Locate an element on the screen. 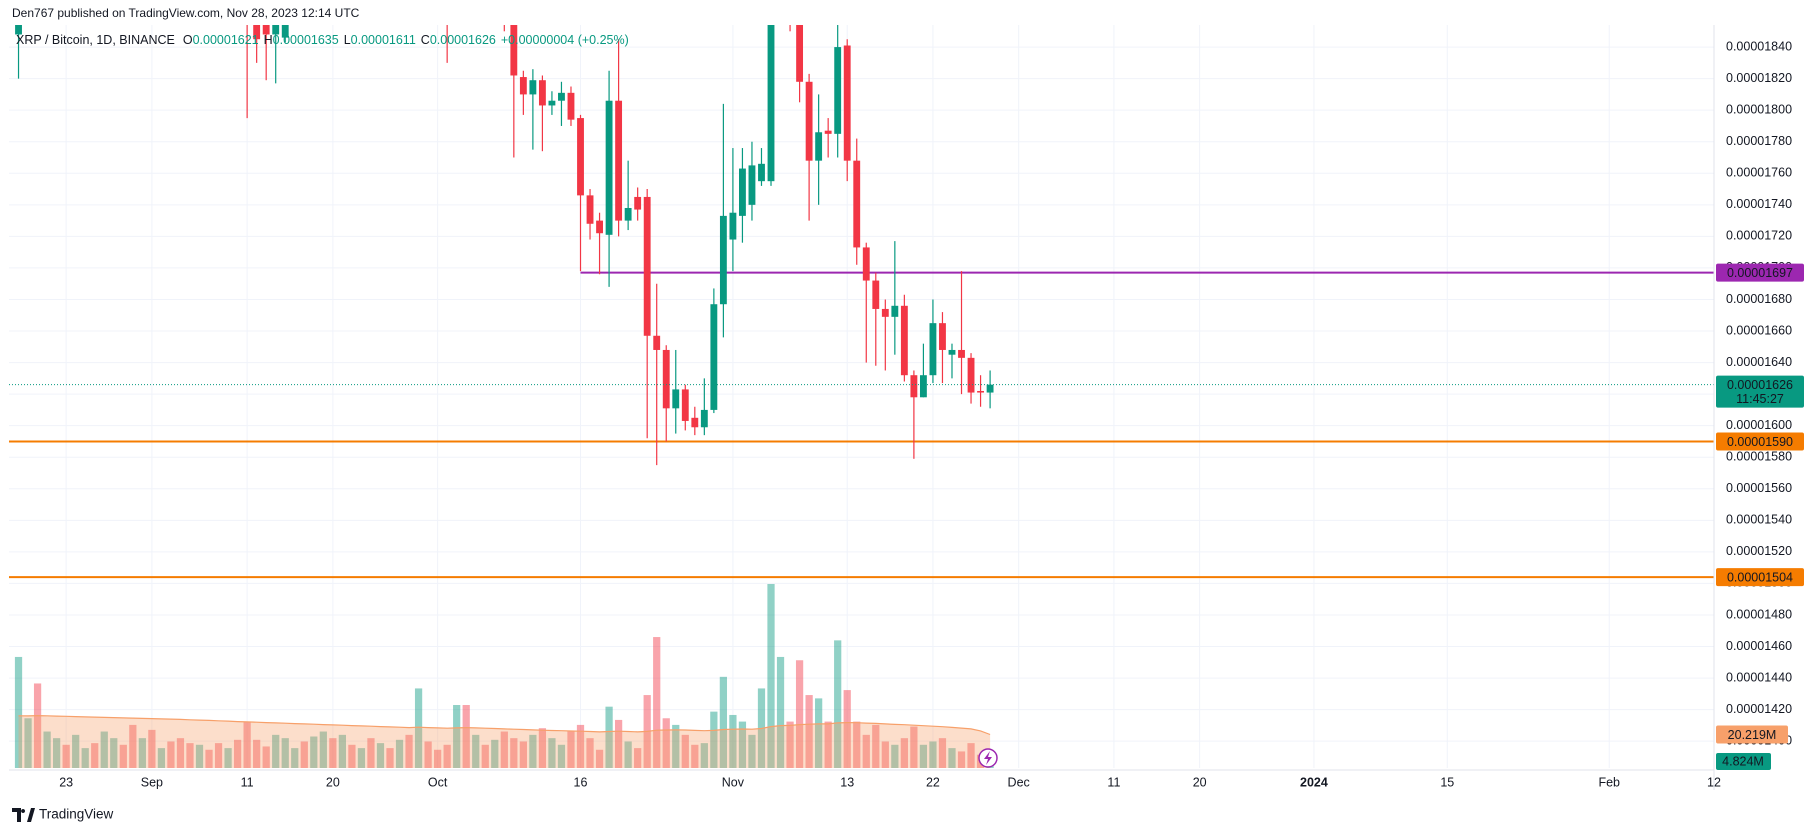 This screenshot has height=832, width=1807. y-tick-label: 0.00001660 is located at coordinates (1759, 330).